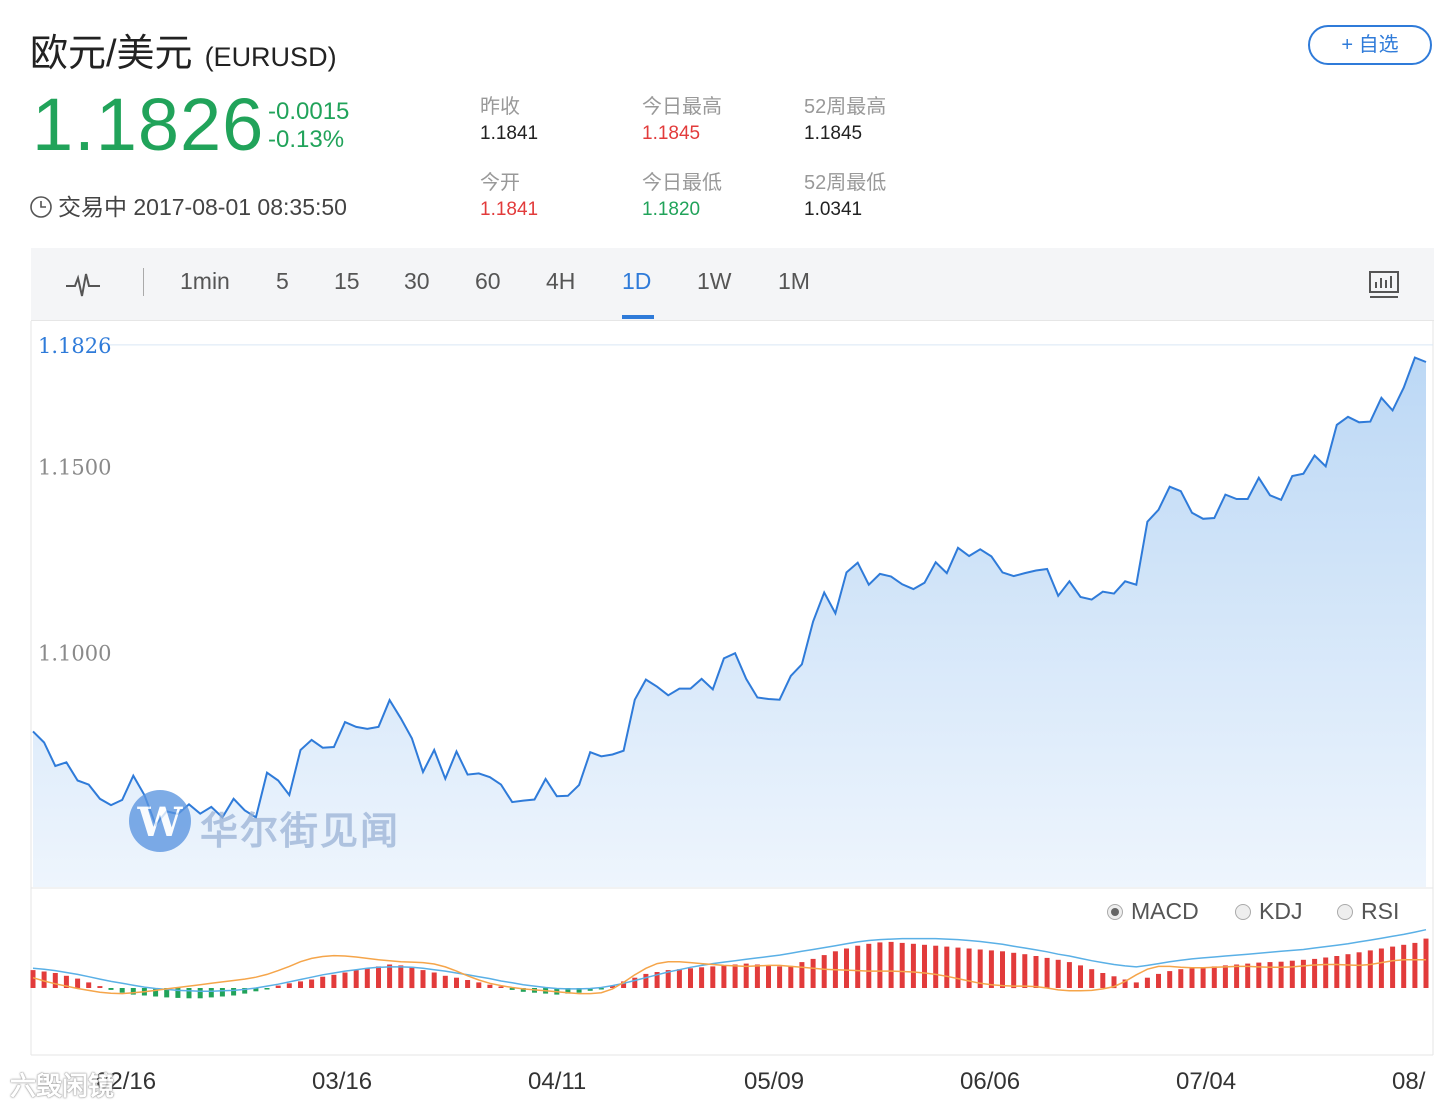 The width and height of the screenshot is (1454, 1108). I want to click on radio-icon, so click(1243, 912).